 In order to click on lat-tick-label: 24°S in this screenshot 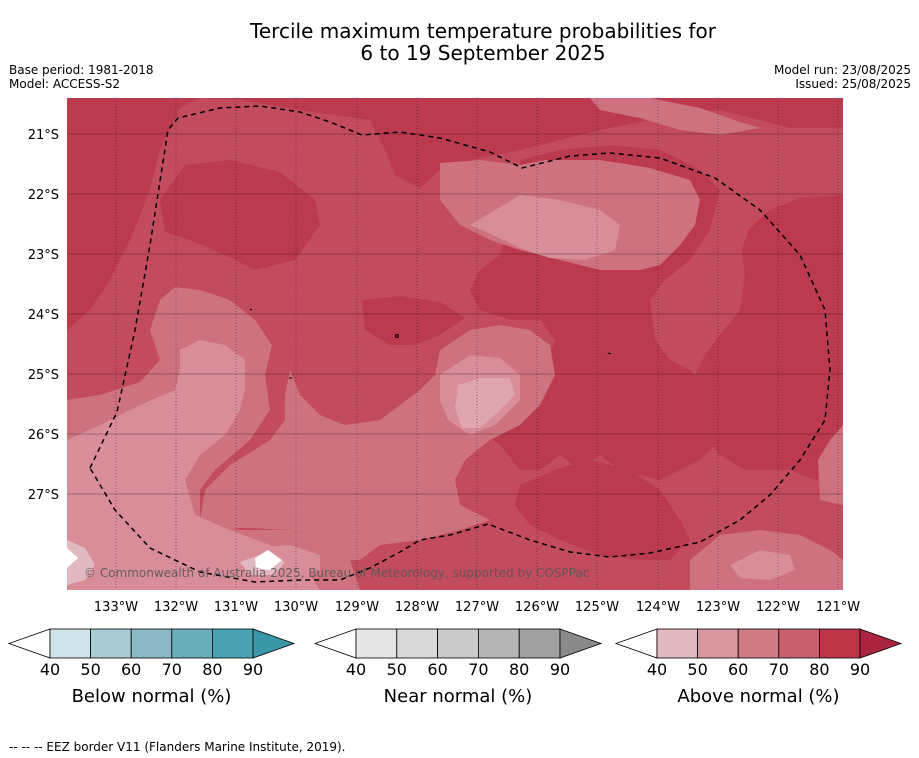, I will do `click(43, 315)`.